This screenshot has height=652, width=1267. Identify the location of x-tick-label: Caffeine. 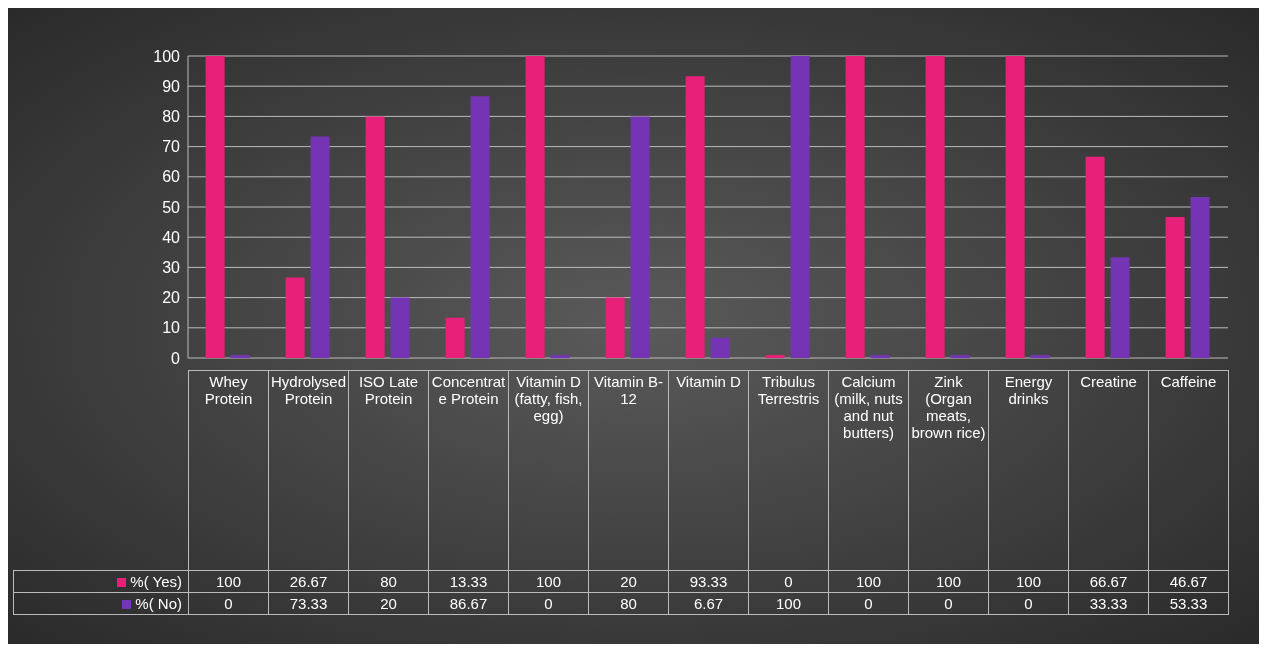
(1188, 470).